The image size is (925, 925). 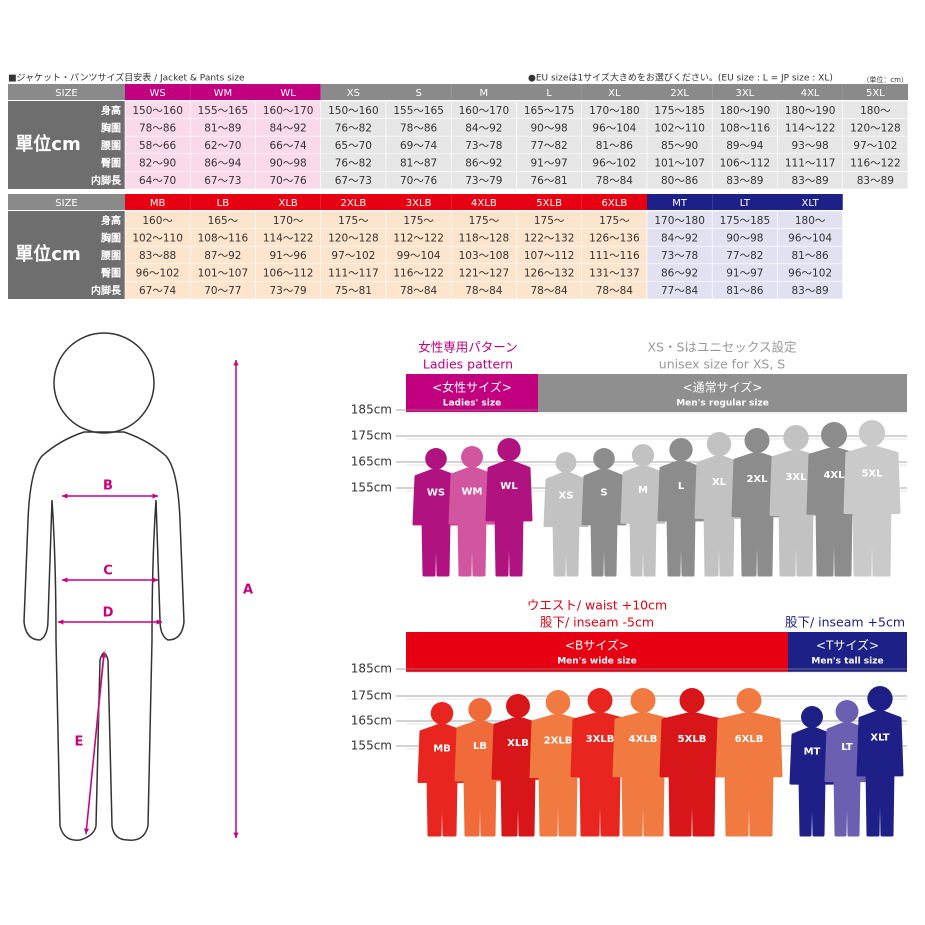 What do you see at coordinates (566, 495) in the screenshot?
I see `figure-label: XS` at bounding box center [566, 495].